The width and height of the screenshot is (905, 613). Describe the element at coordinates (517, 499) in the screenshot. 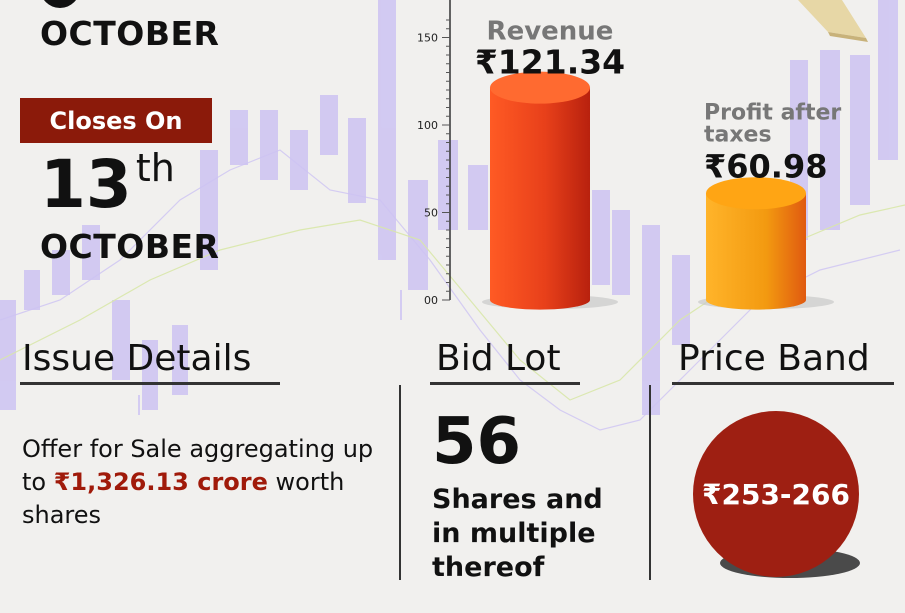

I see `bid-lot-line-1: Shares and` at that location.